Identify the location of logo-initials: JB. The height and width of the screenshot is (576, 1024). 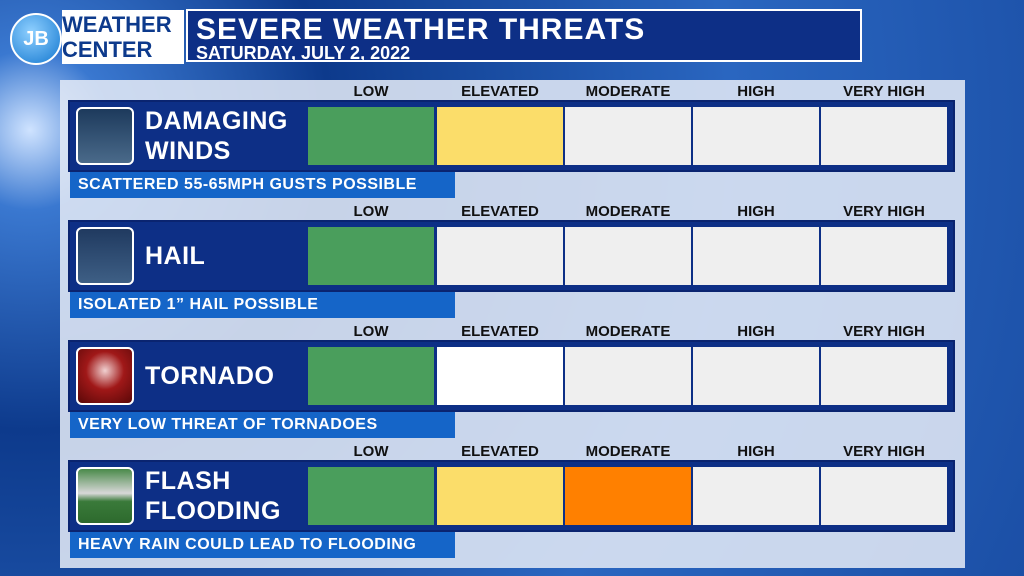
(36, 38).